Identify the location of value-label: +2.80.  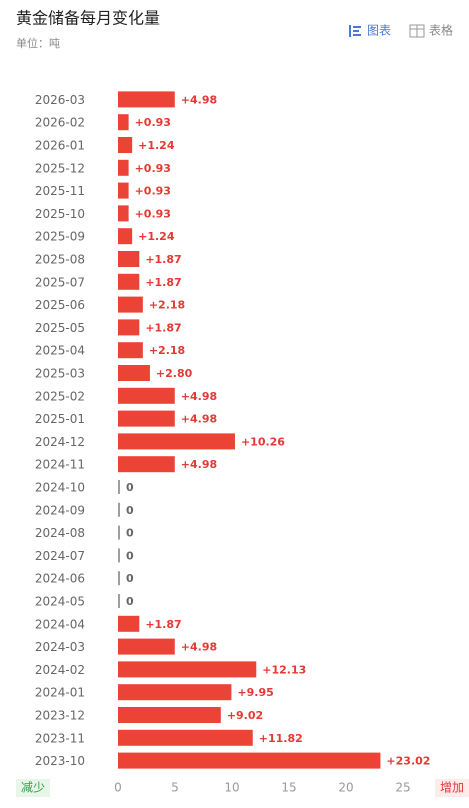
(174, 373).